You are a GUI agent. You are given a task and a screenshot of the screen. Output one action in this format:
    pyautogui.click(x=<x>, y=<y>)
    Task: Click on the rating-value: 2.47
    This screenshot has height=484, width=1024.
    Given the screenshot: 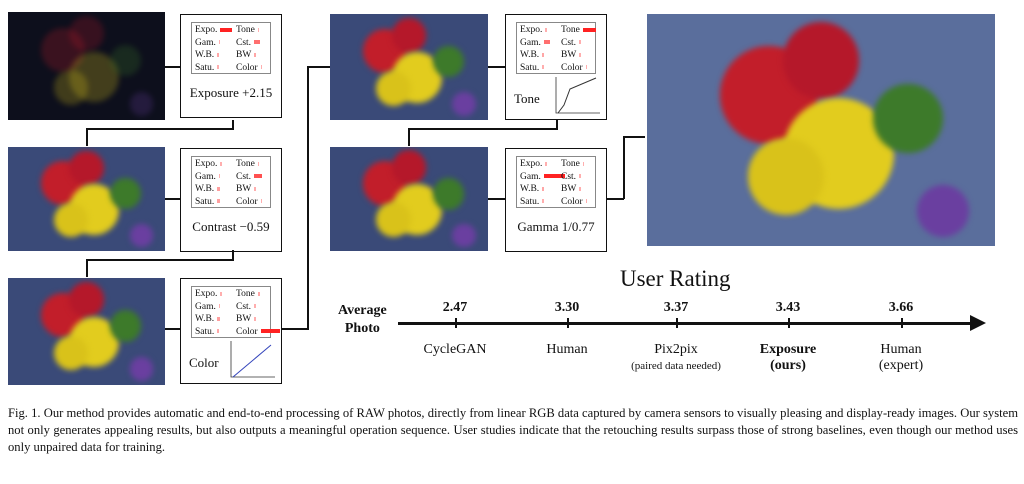 What is the action you would take?
    pyautogui.click(x=455, y=307)
    